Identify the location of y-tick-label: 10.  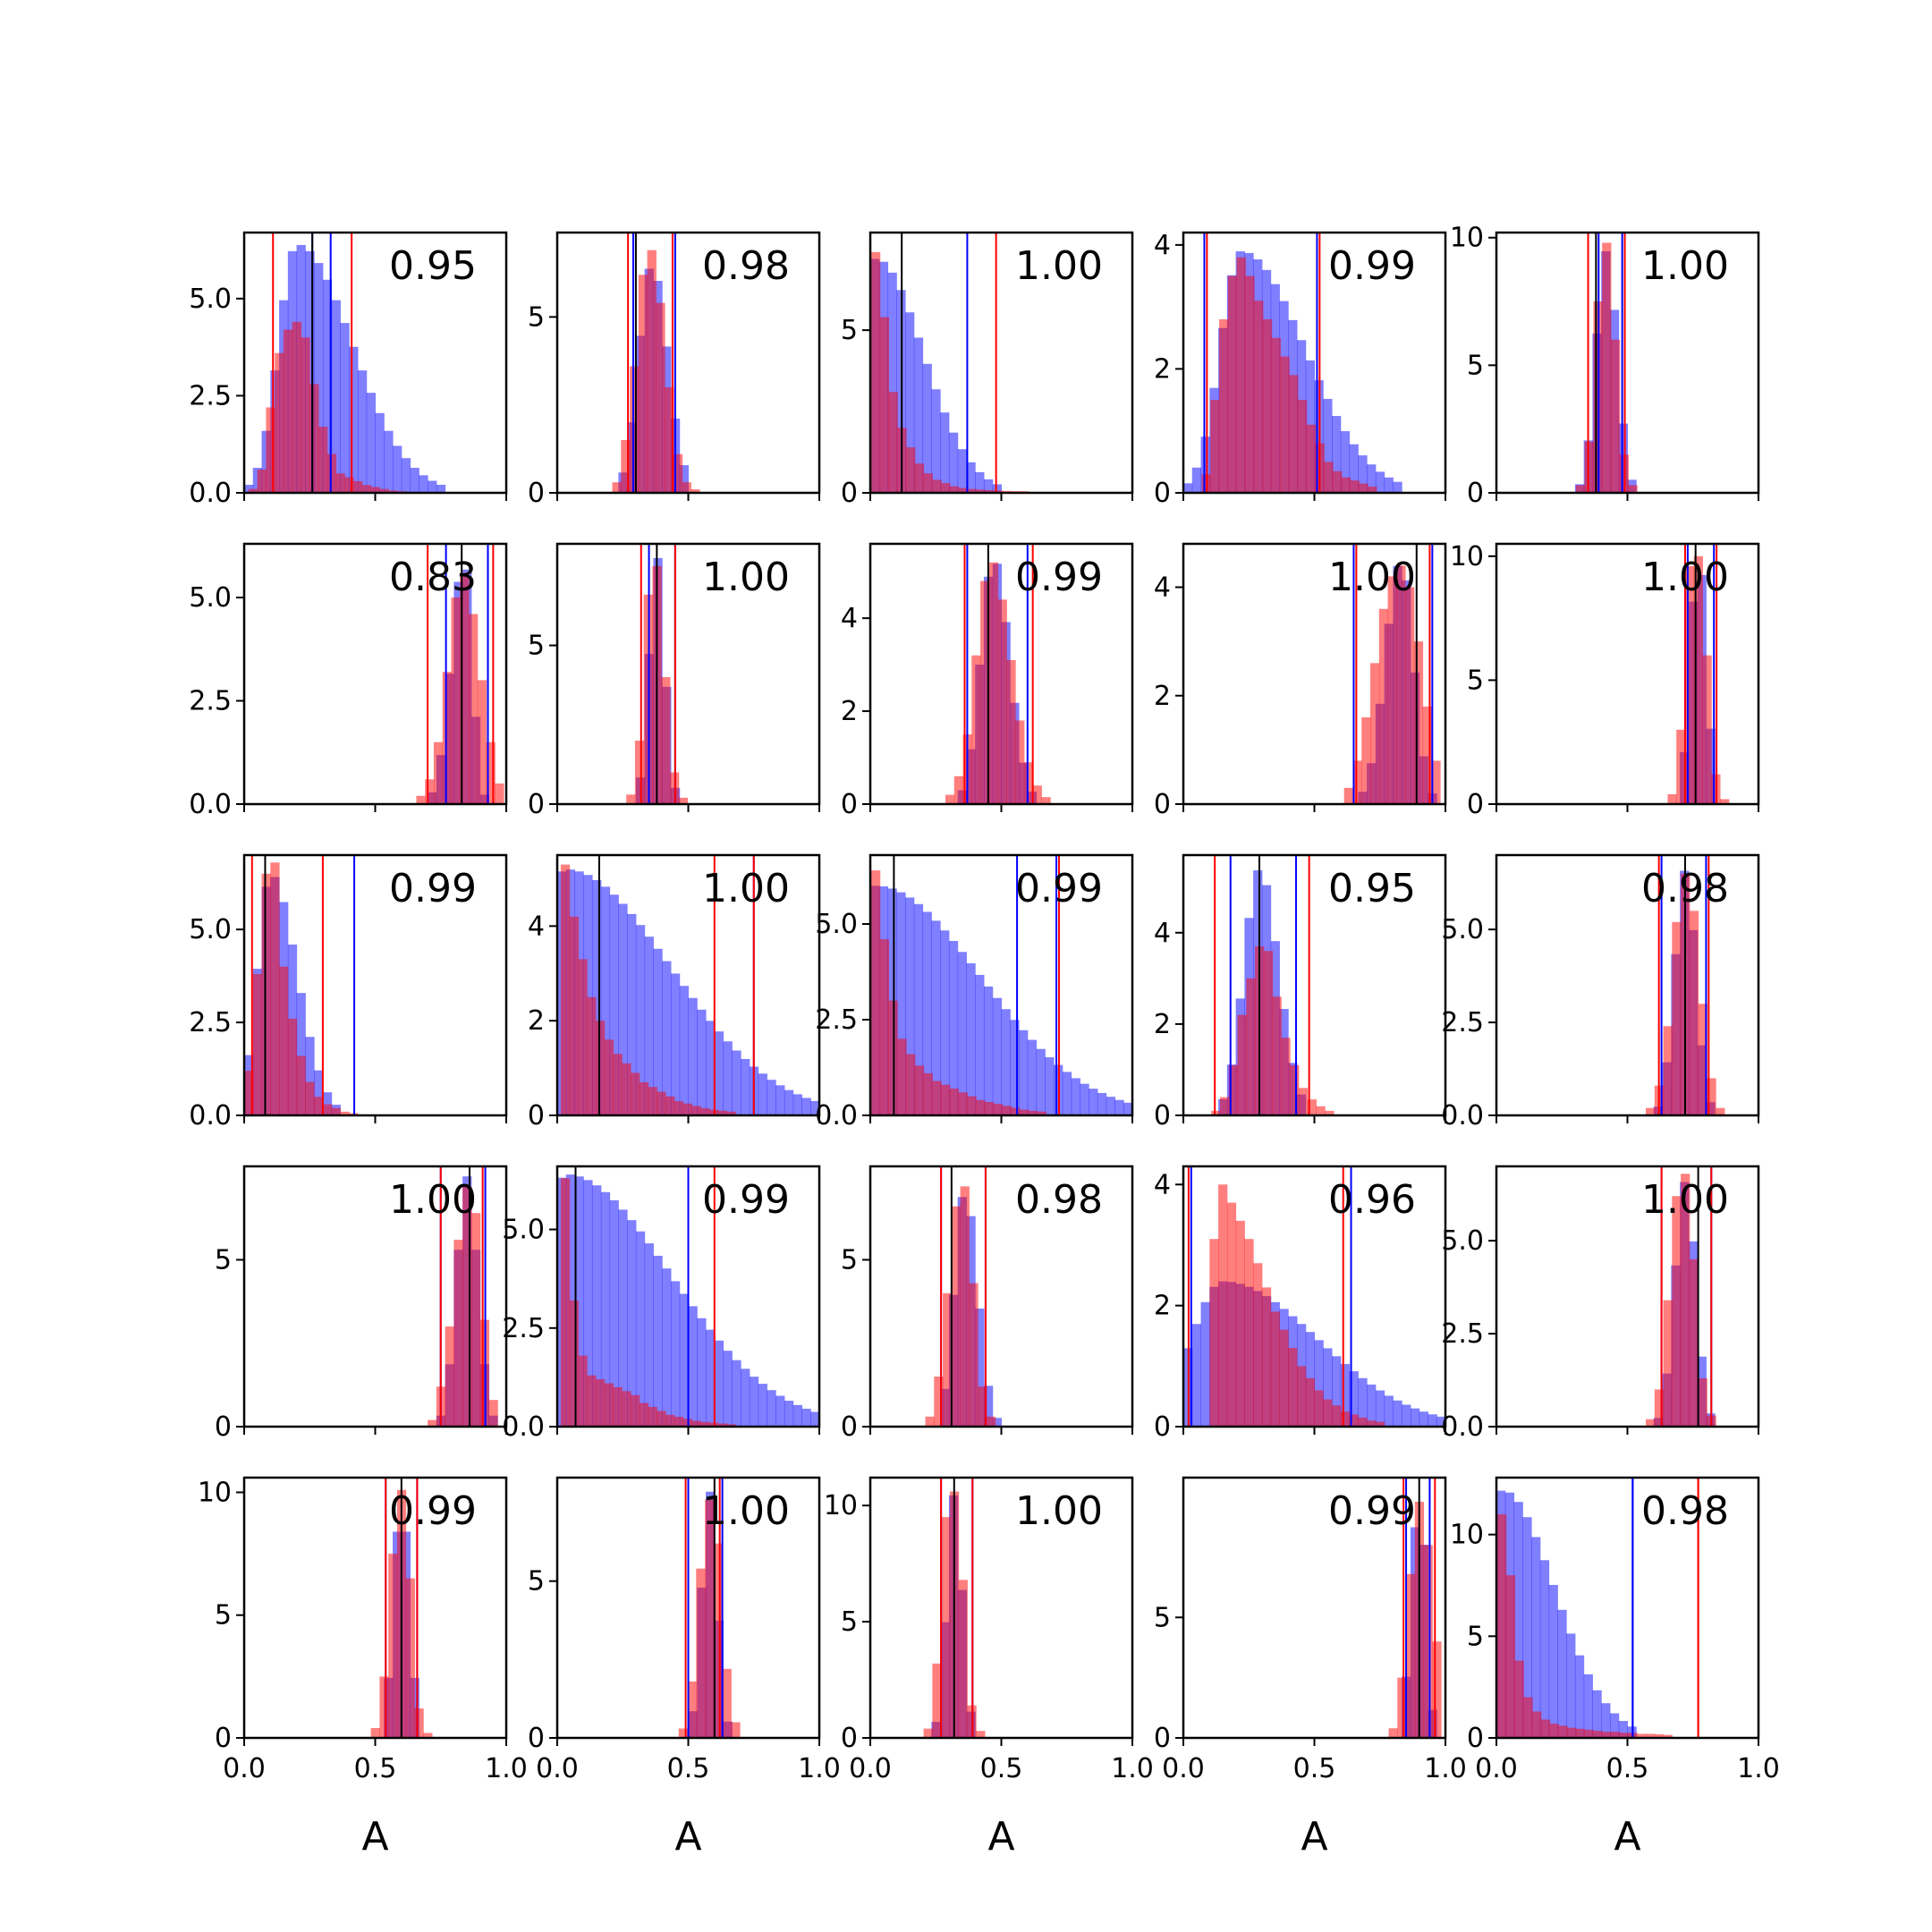
(1467, 238).